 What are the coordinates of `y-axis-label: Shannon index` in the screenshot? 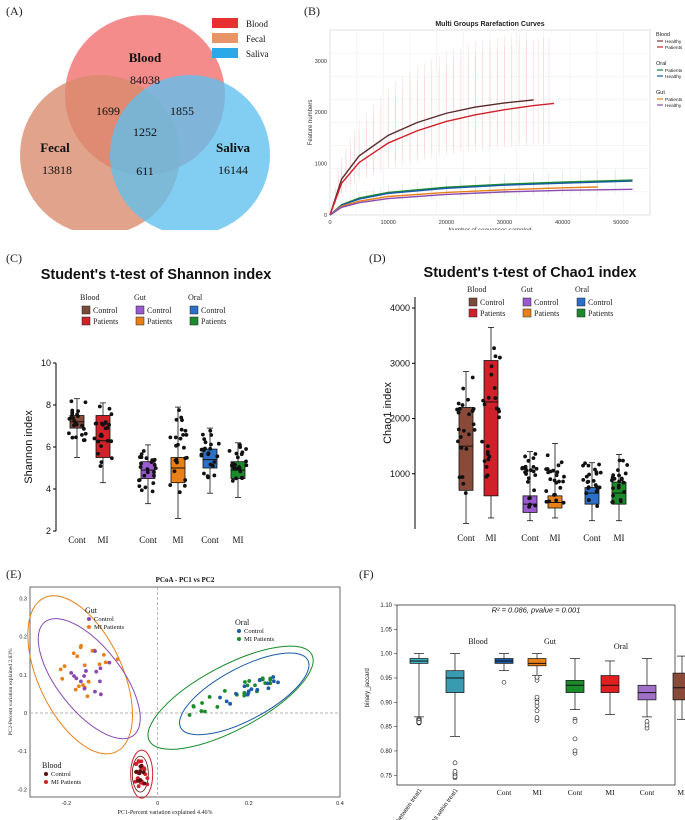 It's located at (29, 447).